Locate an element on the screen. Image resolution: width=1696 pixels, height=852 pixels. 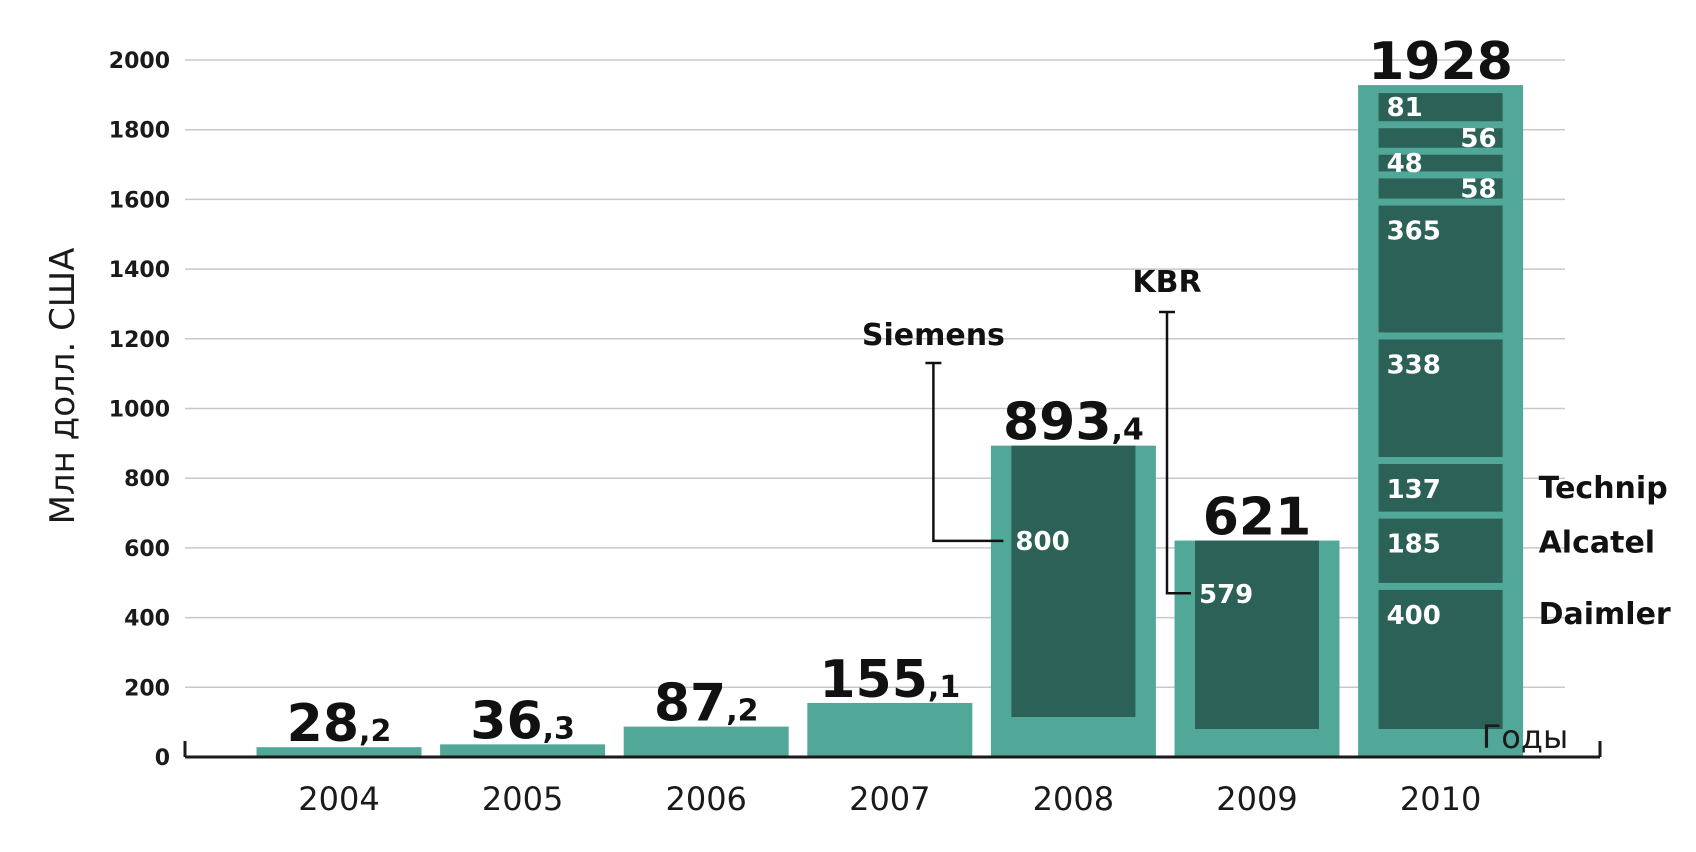
y-tick-label: 0 is located at coordinates (162, 758).